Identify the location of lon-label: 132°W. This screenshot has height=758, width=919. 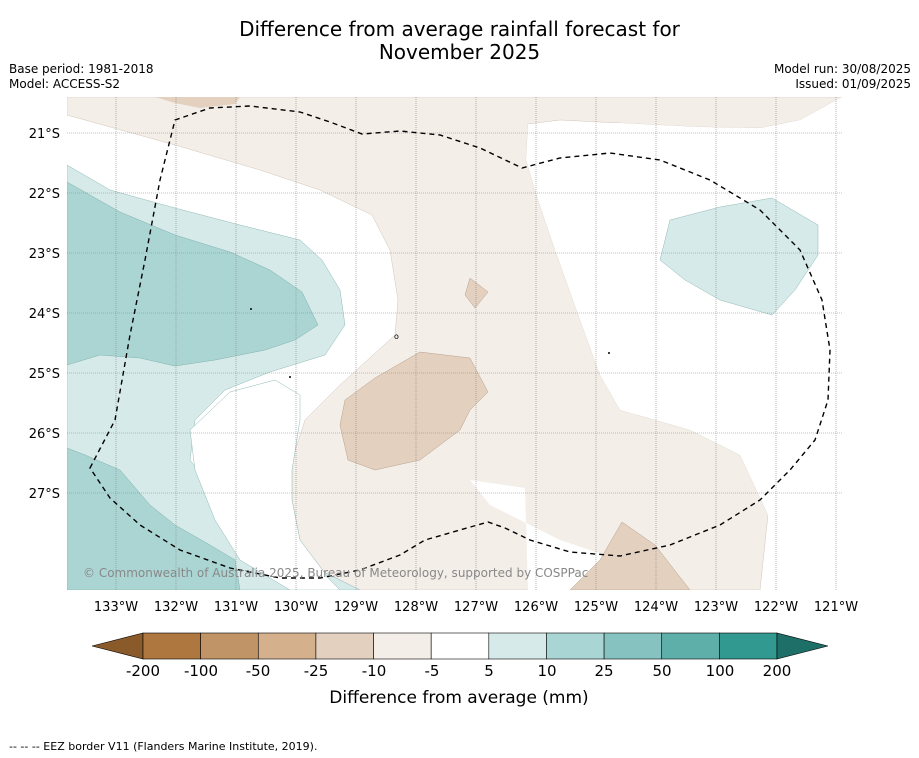
(176, 607).